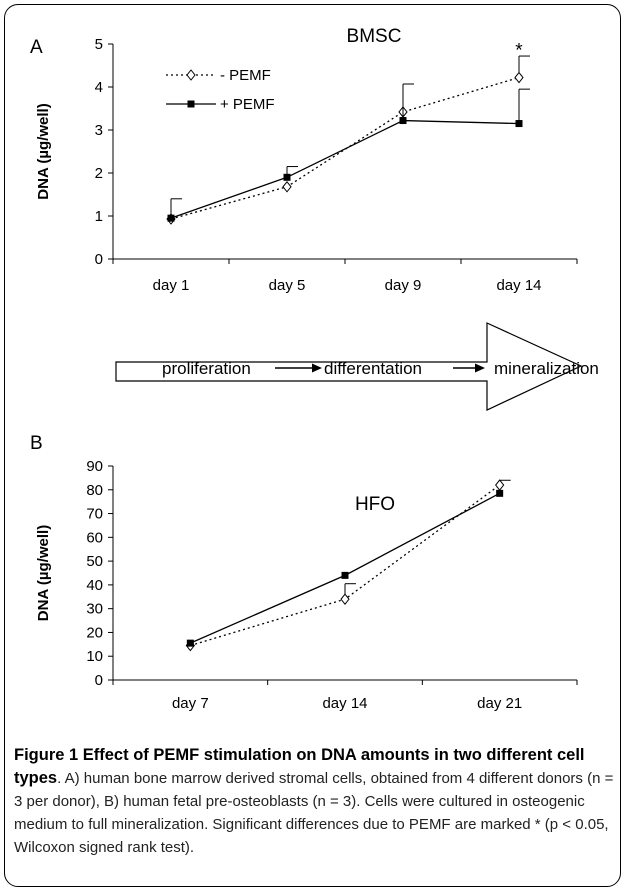 The image size is (627, 893). Describe the element at coordinates (99, 173) in the screenshot. I see `y-tick-label: 2` at that location.